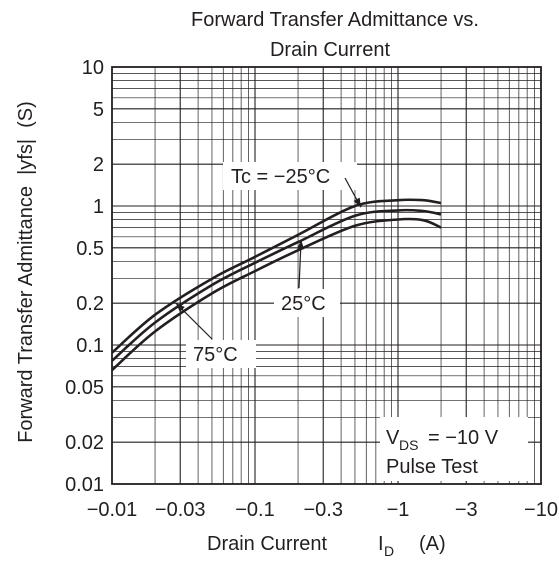 The width and height of the screenshot is (559, 567). What do you see at coordinates (280, 177) in the screenshot?
I see `label-tc-minus25c: Tc = −25°C` at bounding box center [280, 177].